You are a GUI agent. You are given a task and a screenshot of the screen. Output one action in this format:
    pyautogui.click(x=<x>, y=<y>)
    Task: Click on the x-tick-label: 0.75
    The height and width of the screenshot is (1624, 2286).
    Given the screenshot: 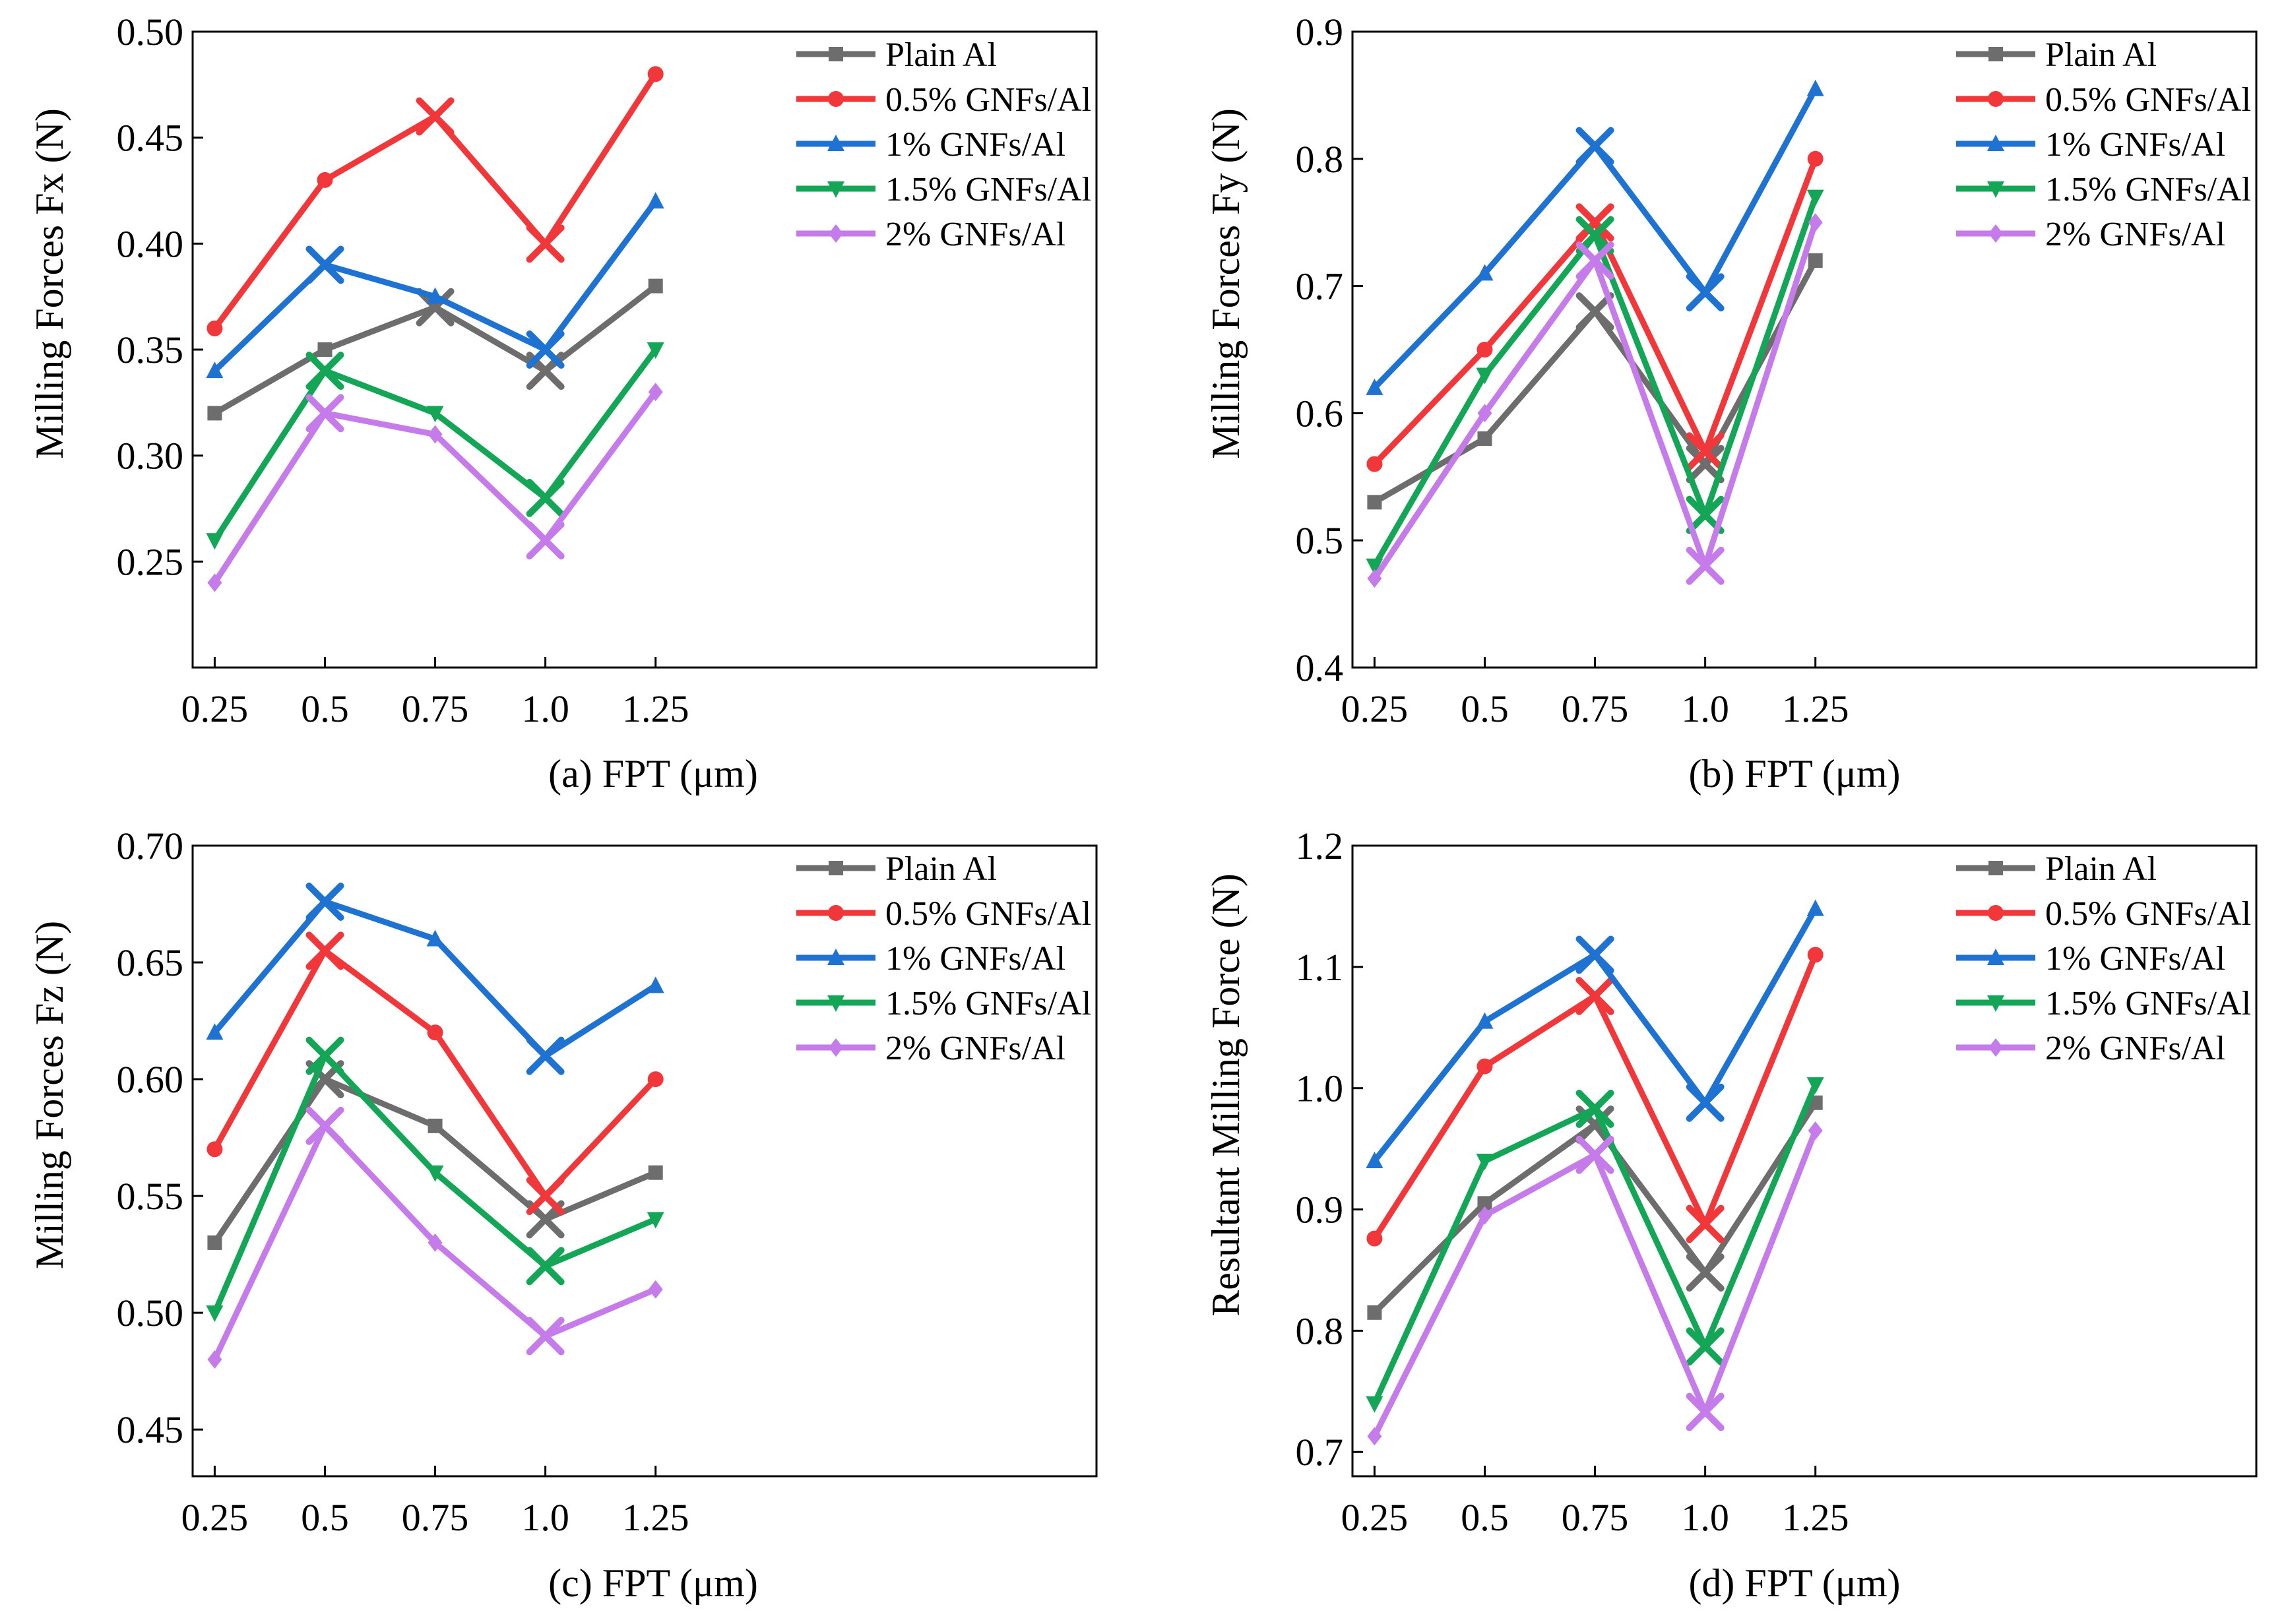 What is the action you would take?
    pyautogui.click(x=435, y=708)
    